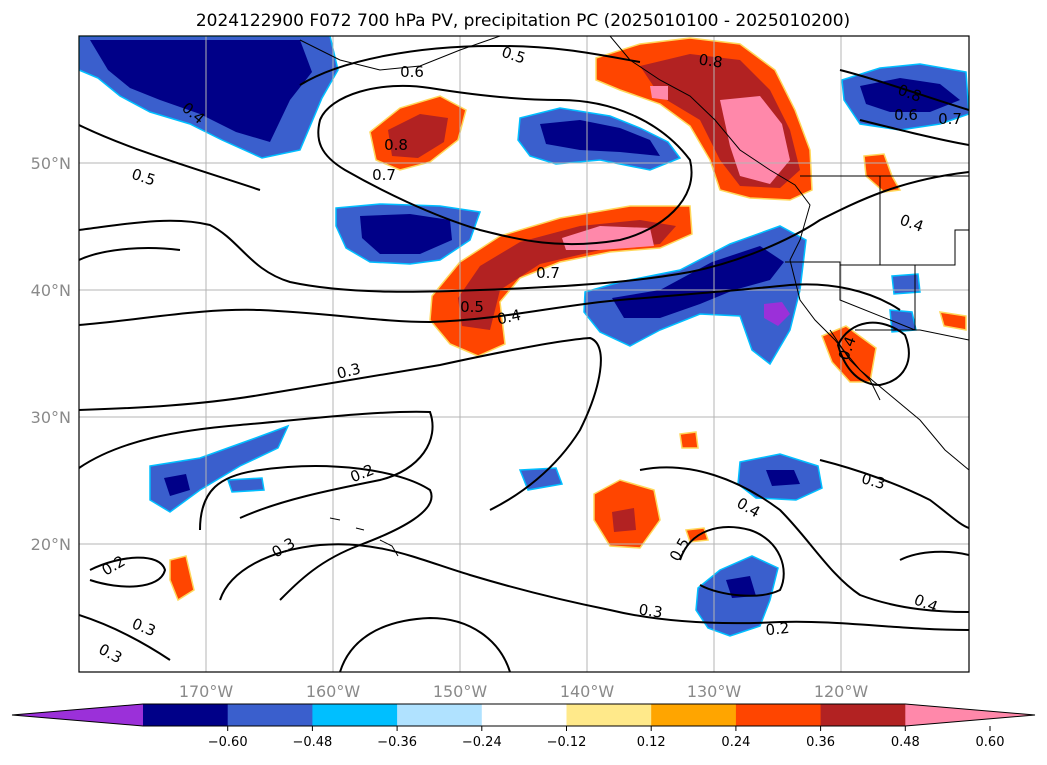 The height and width of the screenshot is (765, 1047). What do you see at coordinates (567, 742) in the screenshot?
I see `colorbar-tick-label: −0.12` at bounding box center [567, 742].